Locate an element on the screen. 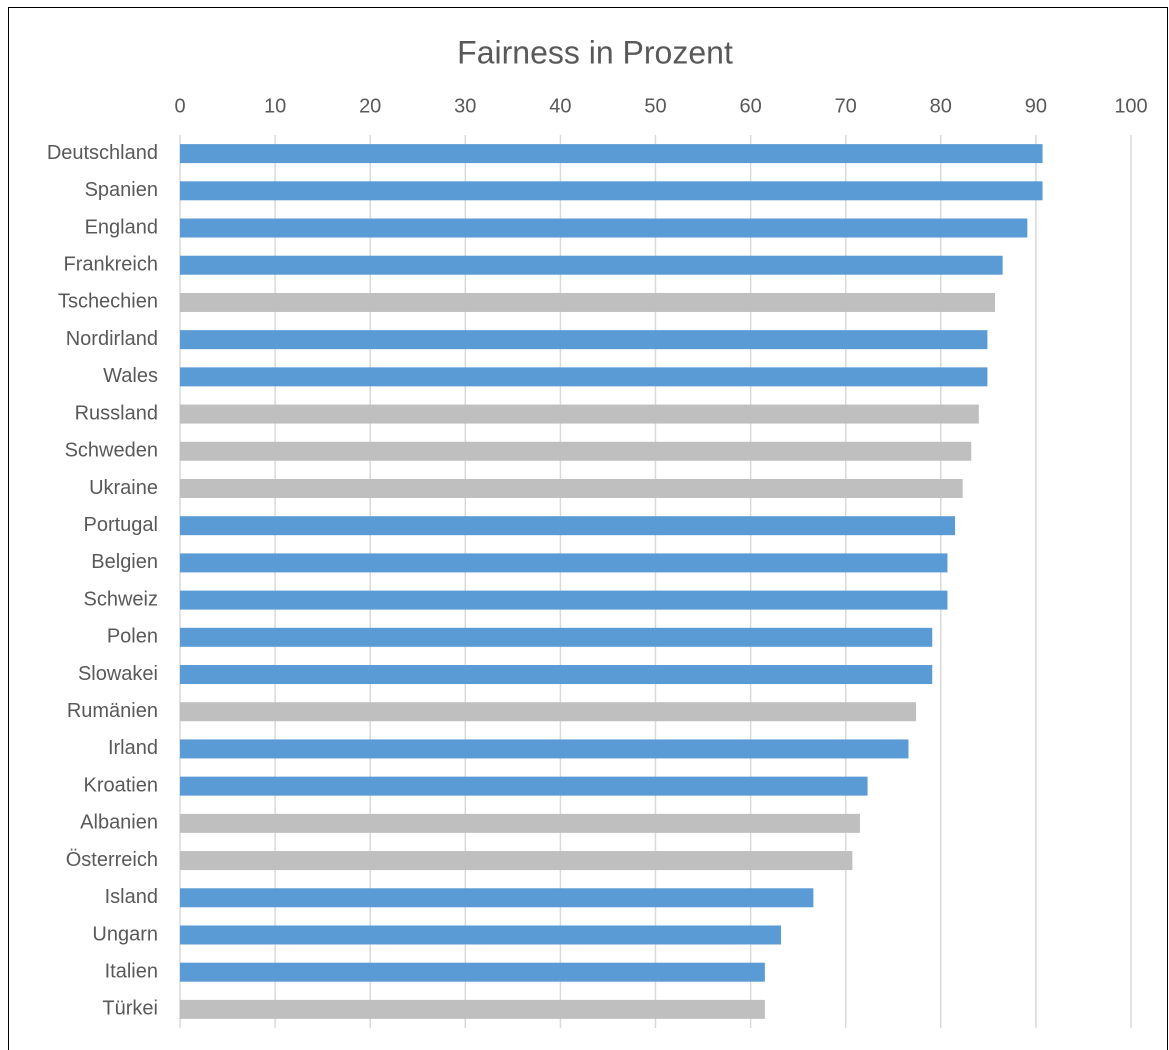 This screenshot has height=1050, width=1169. chart-title: Fairness in Prozent is located at coordinates (595, 52).